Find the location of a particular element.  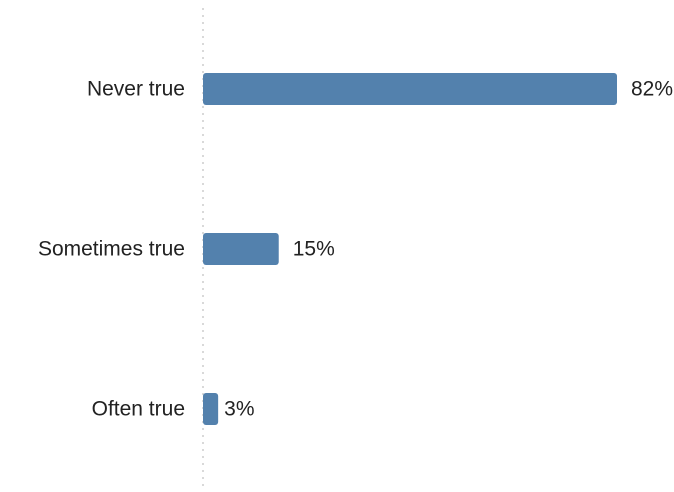

category-label-never-true: Never true is located at coordinates (136, 89).